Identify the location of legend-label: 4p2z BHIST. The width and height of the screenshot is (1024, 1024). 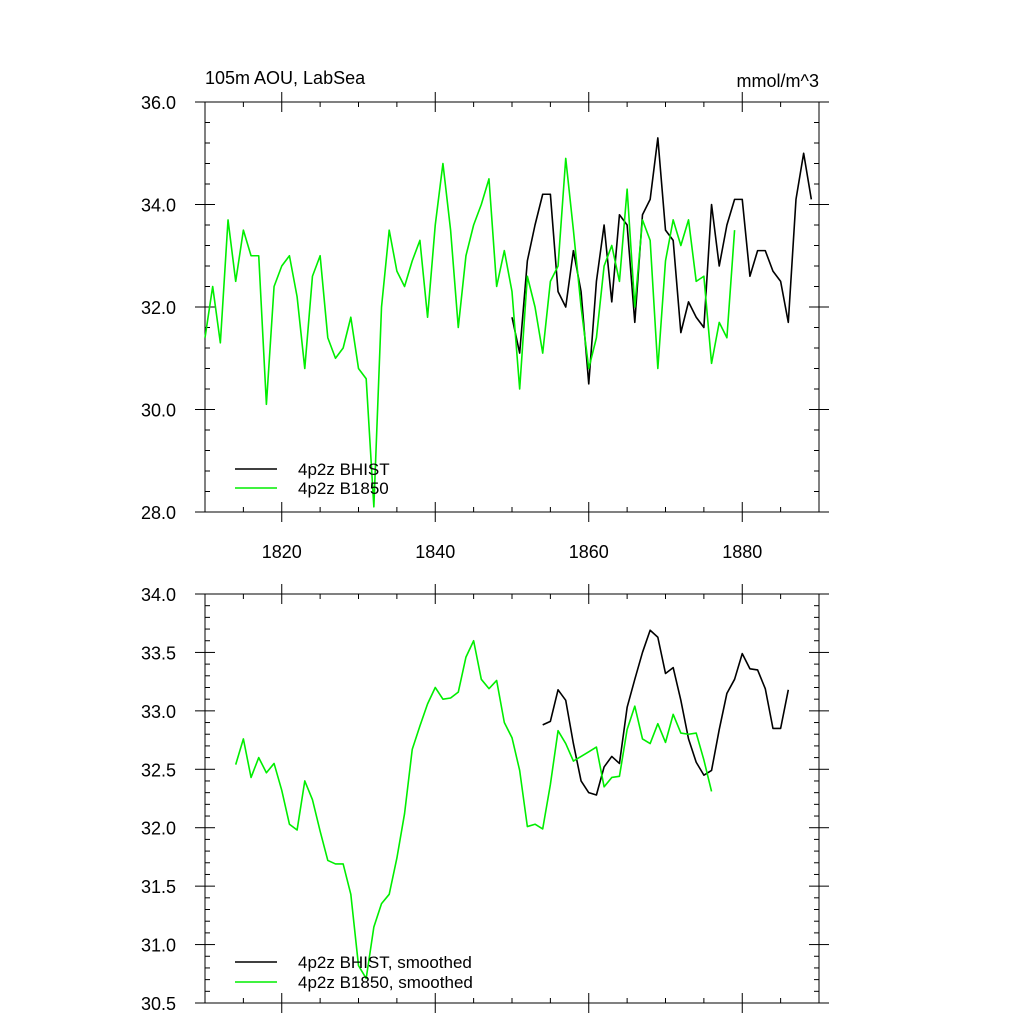
(344, 469).